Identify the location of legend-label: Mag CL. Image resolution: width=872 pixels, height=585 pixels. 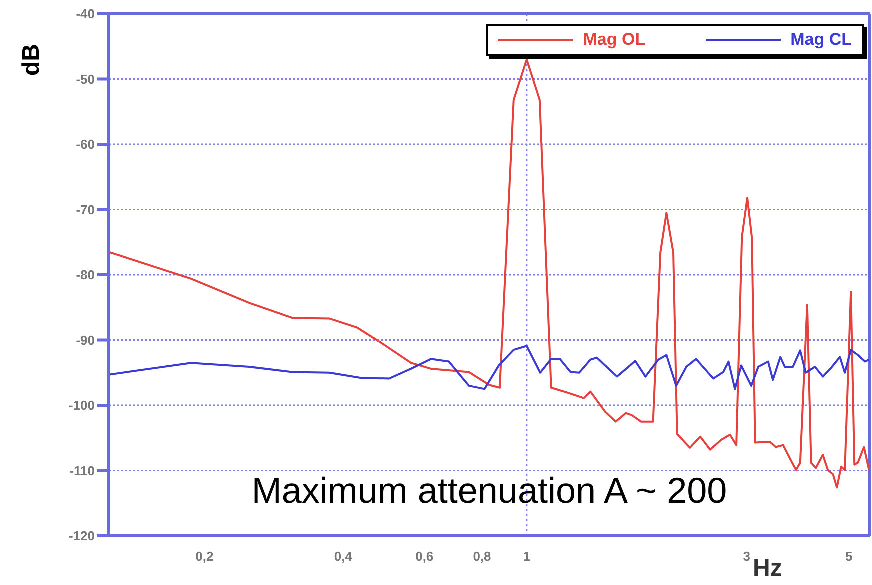
(821, 40).